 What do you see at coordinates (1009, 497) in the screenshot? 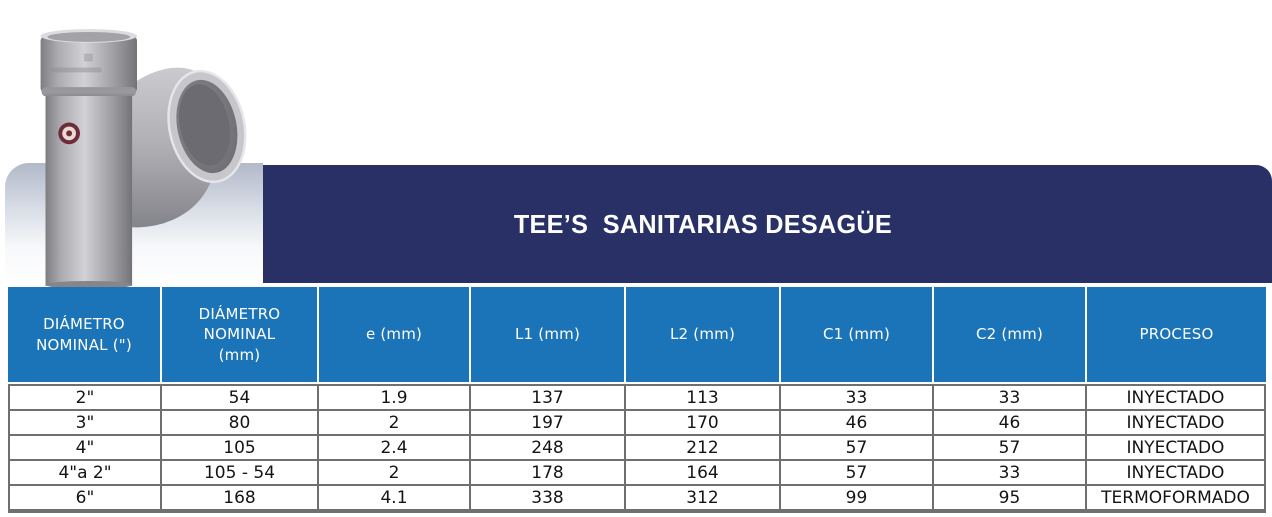
I see `table-cell: 95` at bounding box center [1009, 497].